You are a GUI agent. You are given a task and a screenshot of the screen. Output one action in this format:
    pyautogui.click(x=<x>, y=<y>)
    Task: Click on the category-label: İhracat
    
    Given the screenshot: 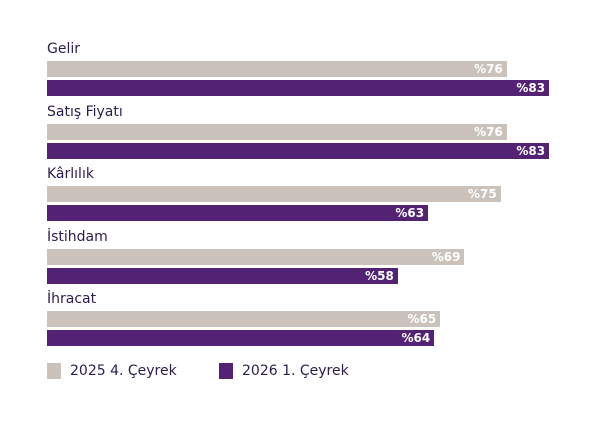 What is the action you would take?
    pyautogui.click(x=72, y=299)
    